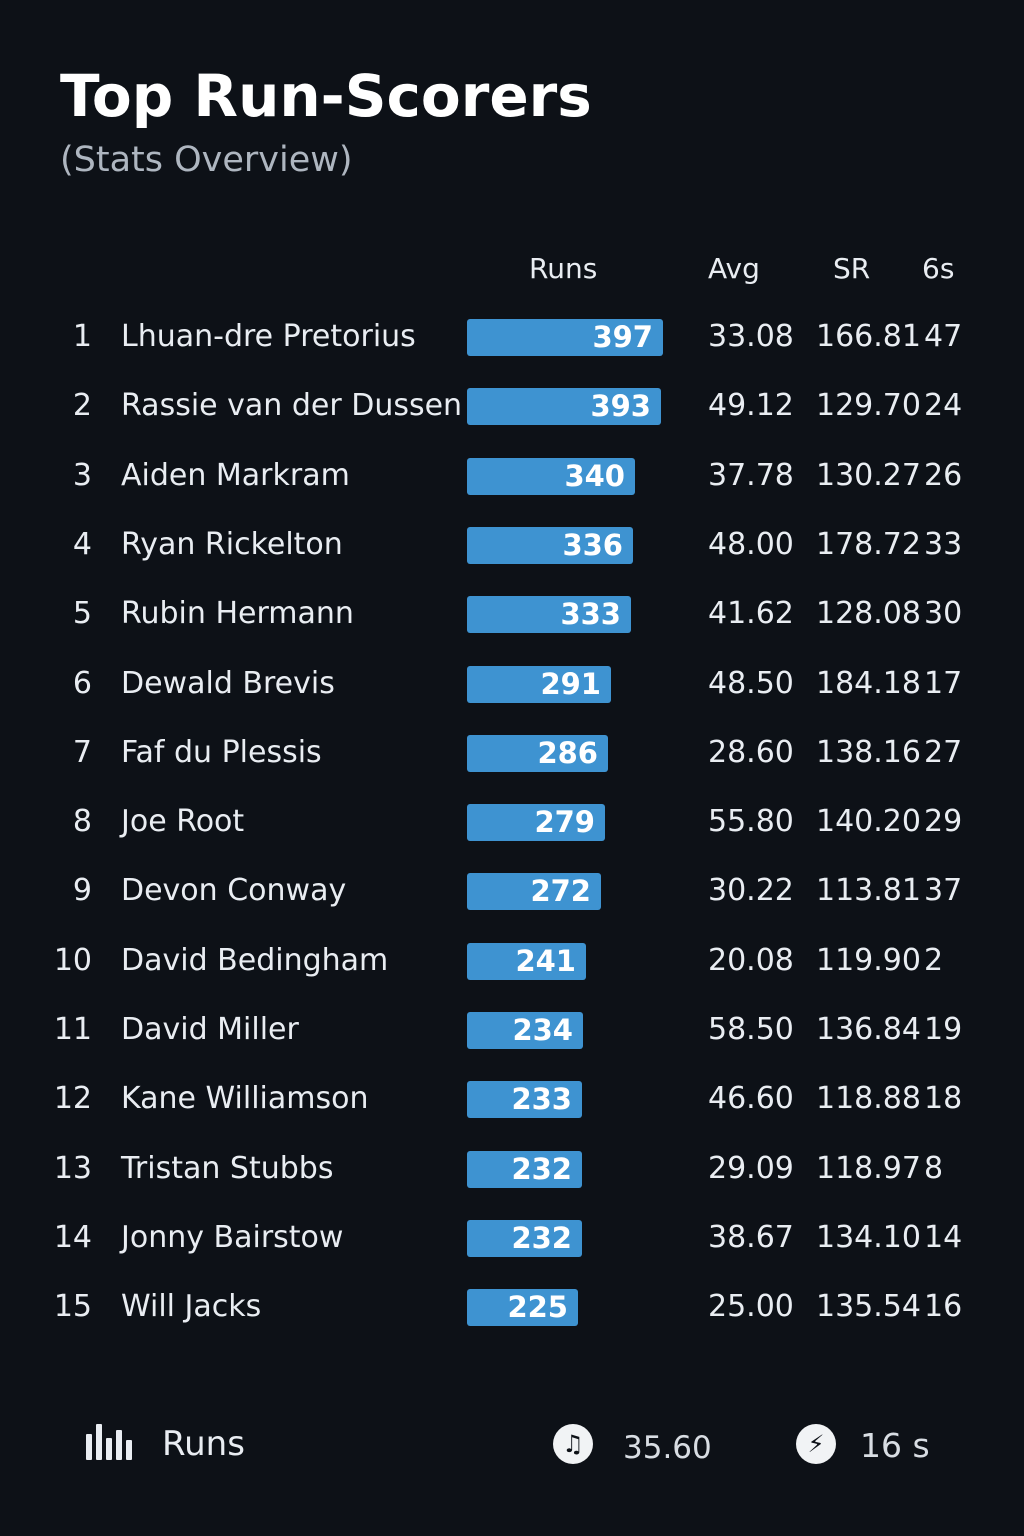  Describe the element at coordinates (622, 337) in the screenshot. I see `runs-value: 397` at that location.